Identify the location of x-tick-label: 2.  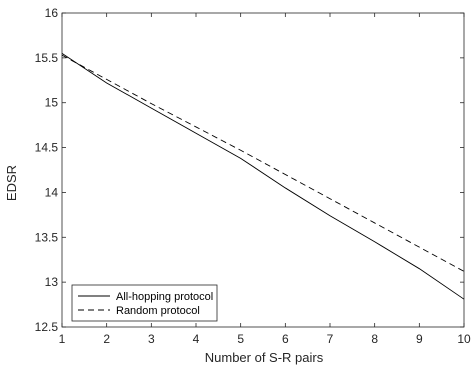
(106, 339).